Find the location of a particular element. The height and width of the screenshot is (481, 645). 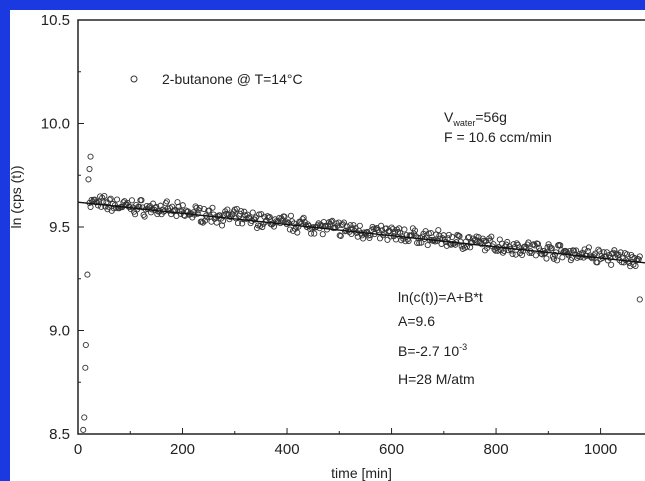

x-tick-label: 200 is located at coordinates (182, 449).